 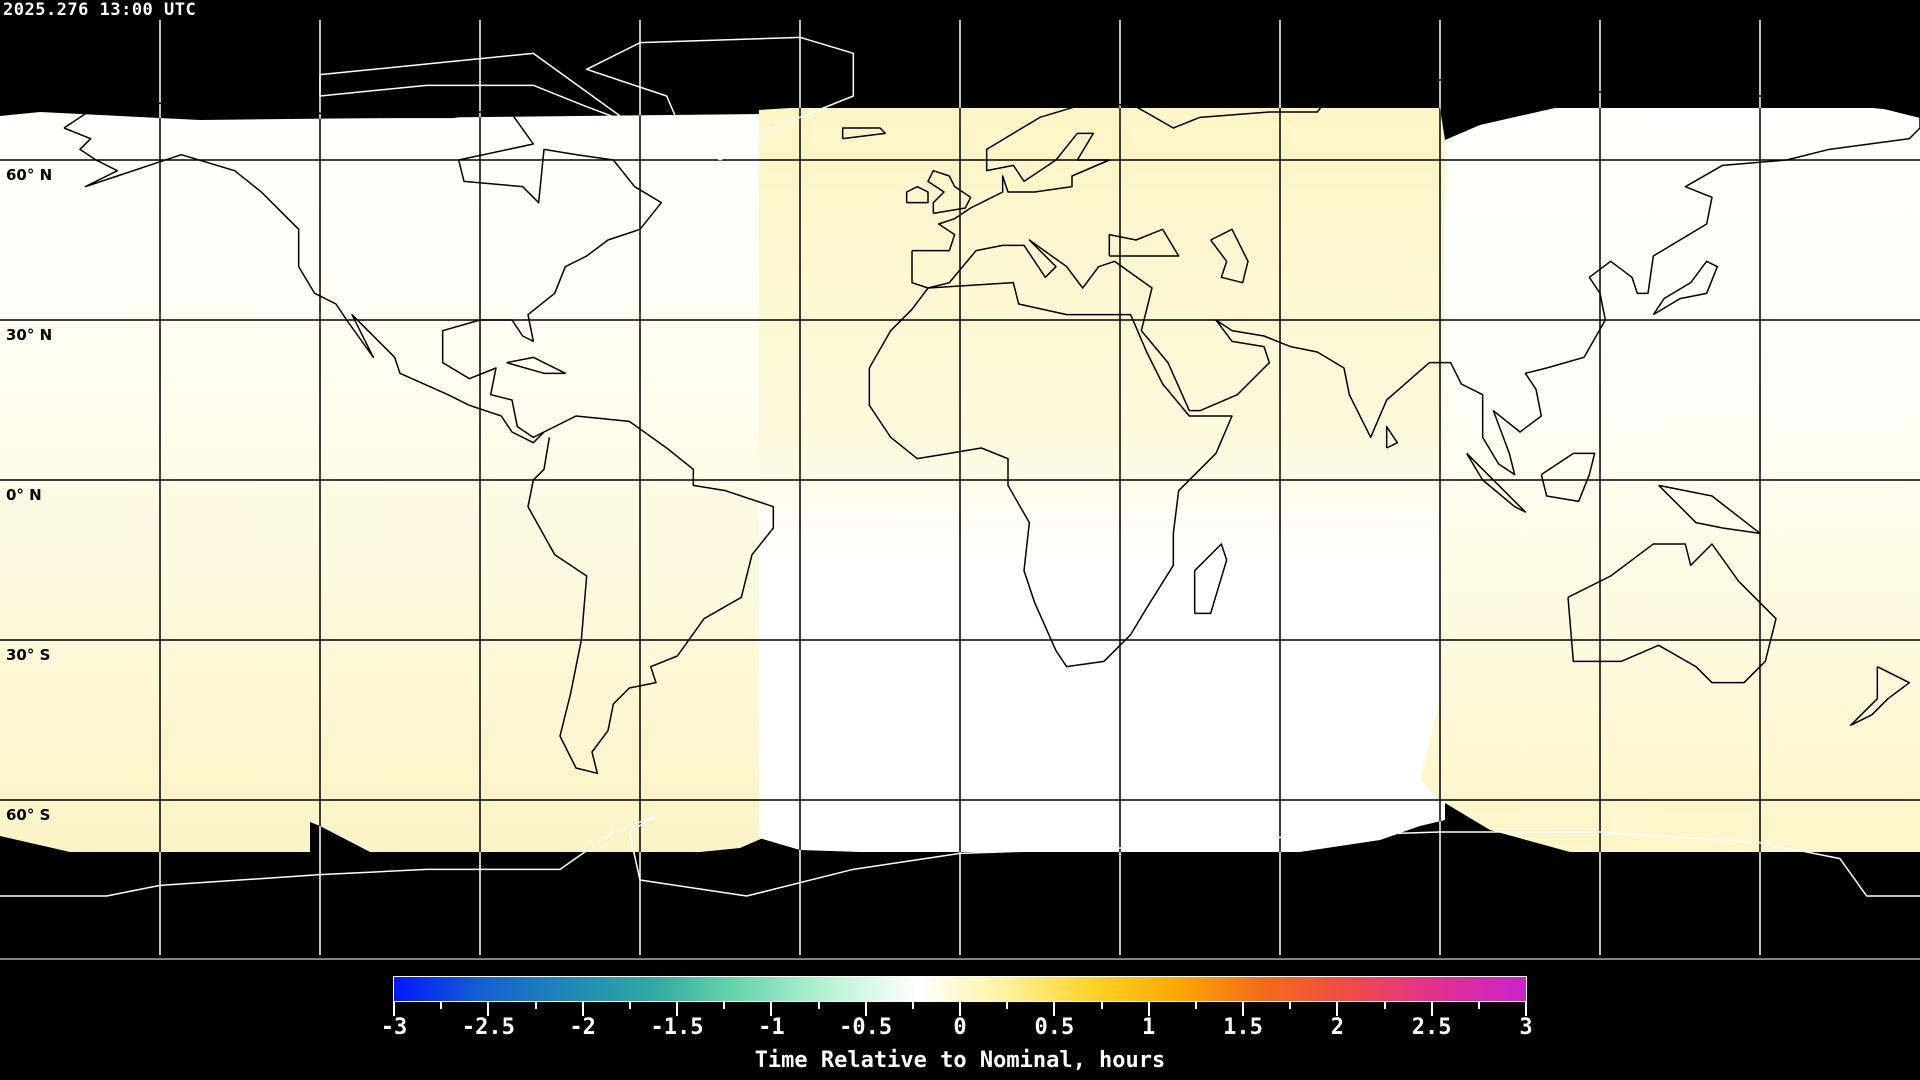 What do you see at coordinates (1568, 477) in the screenshot?
I see `borneo-coastline` at bounding box center [1568, 477].